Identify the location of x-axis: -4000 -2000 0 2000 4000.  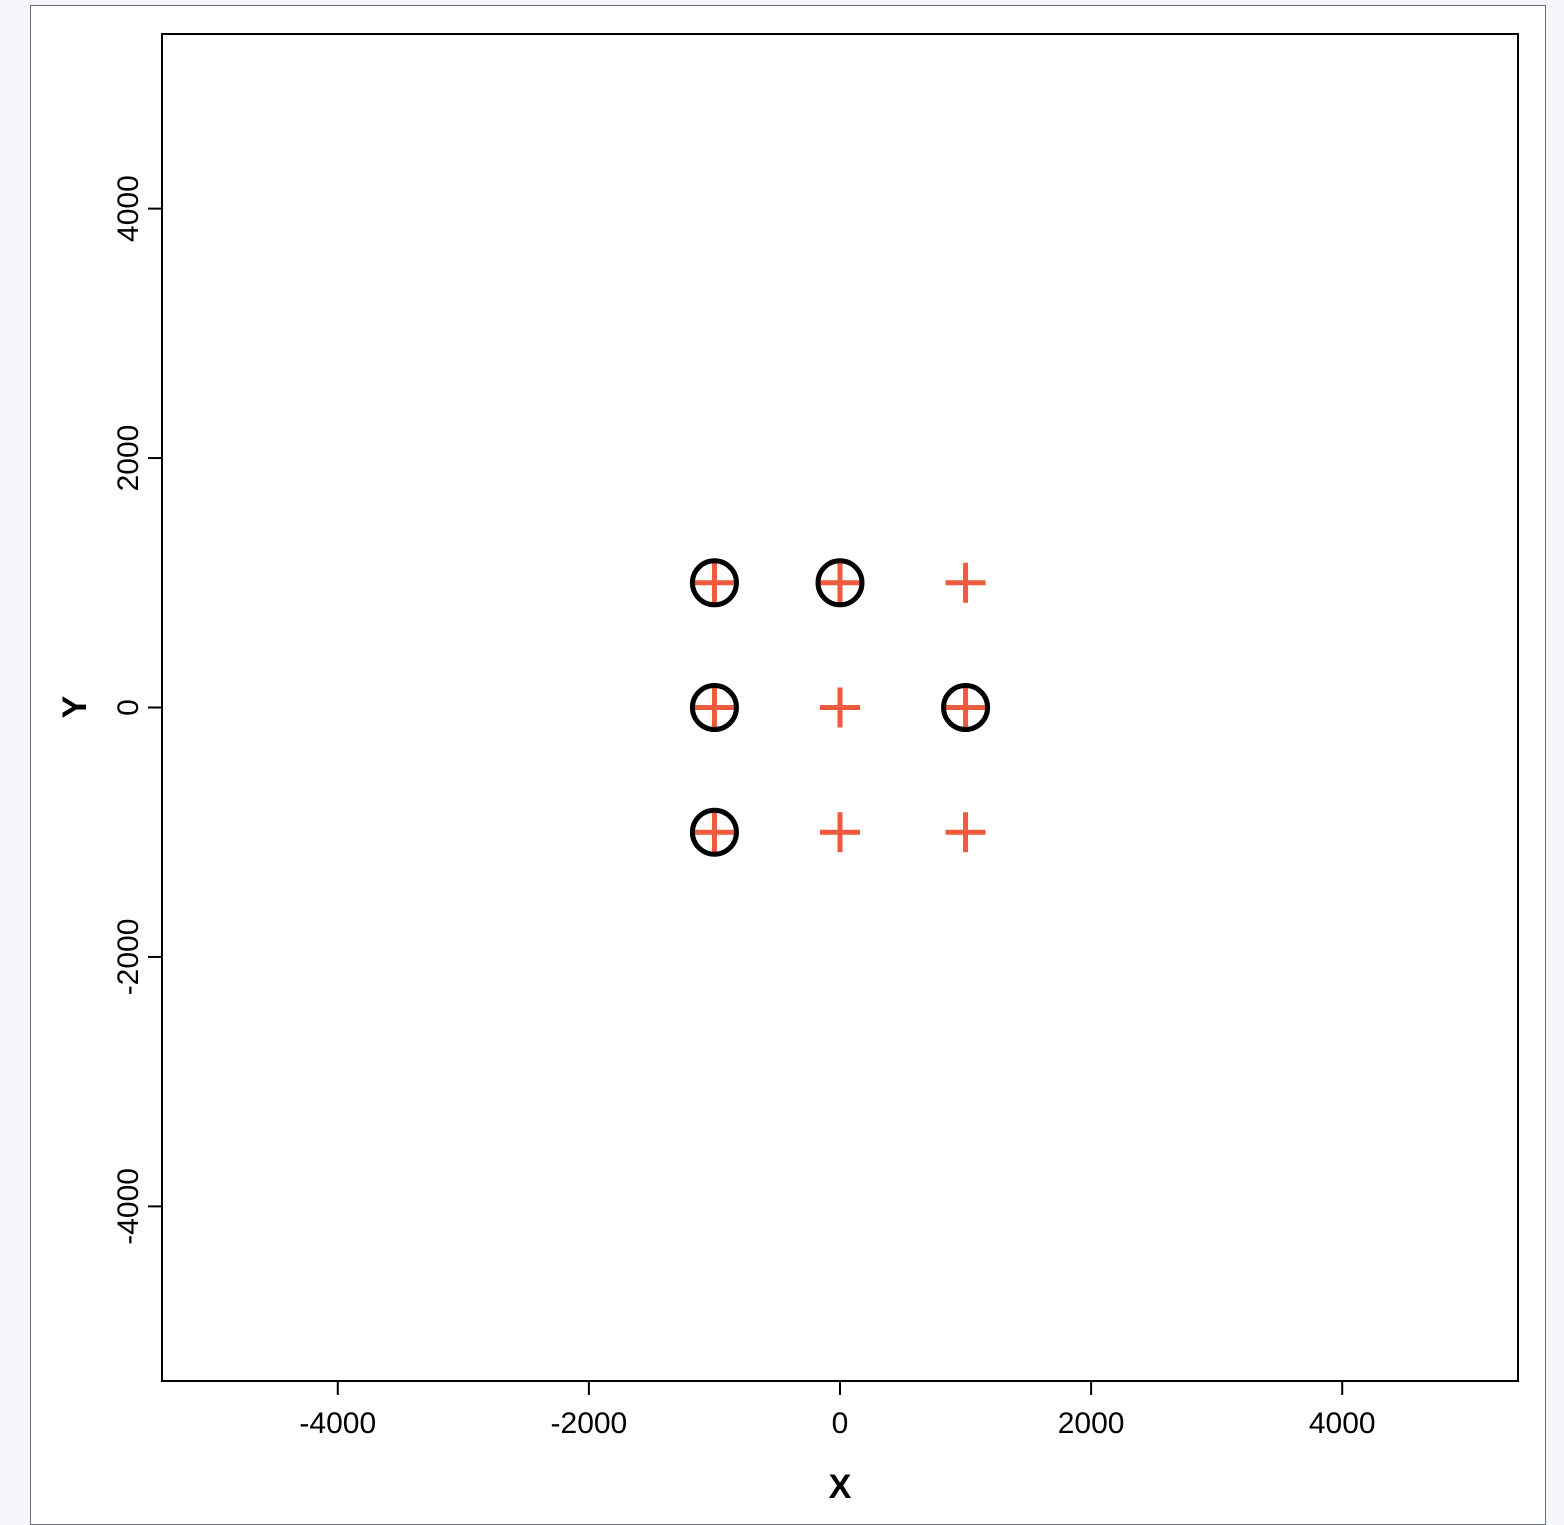
(837, 1410).